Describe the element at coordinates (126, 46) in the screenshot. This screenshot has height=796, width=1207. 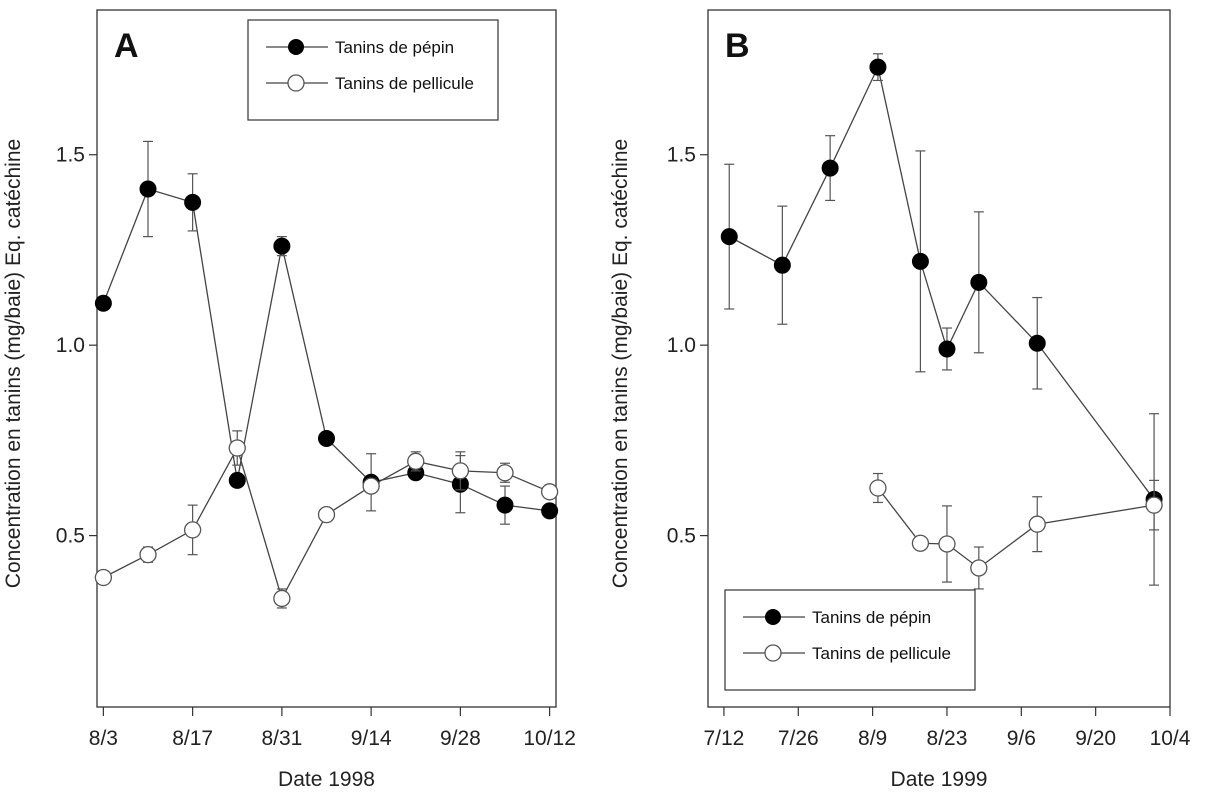
I see `panel-letter: A` at that location.